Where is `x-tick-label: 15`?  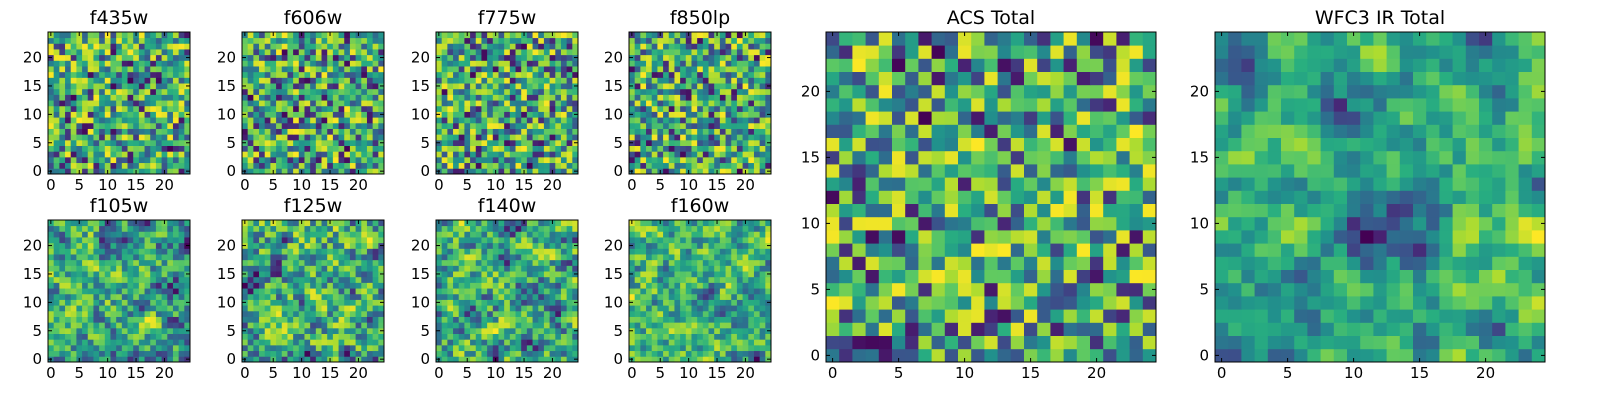
x-tick-label: 15 is located at coordinates (135, 373).